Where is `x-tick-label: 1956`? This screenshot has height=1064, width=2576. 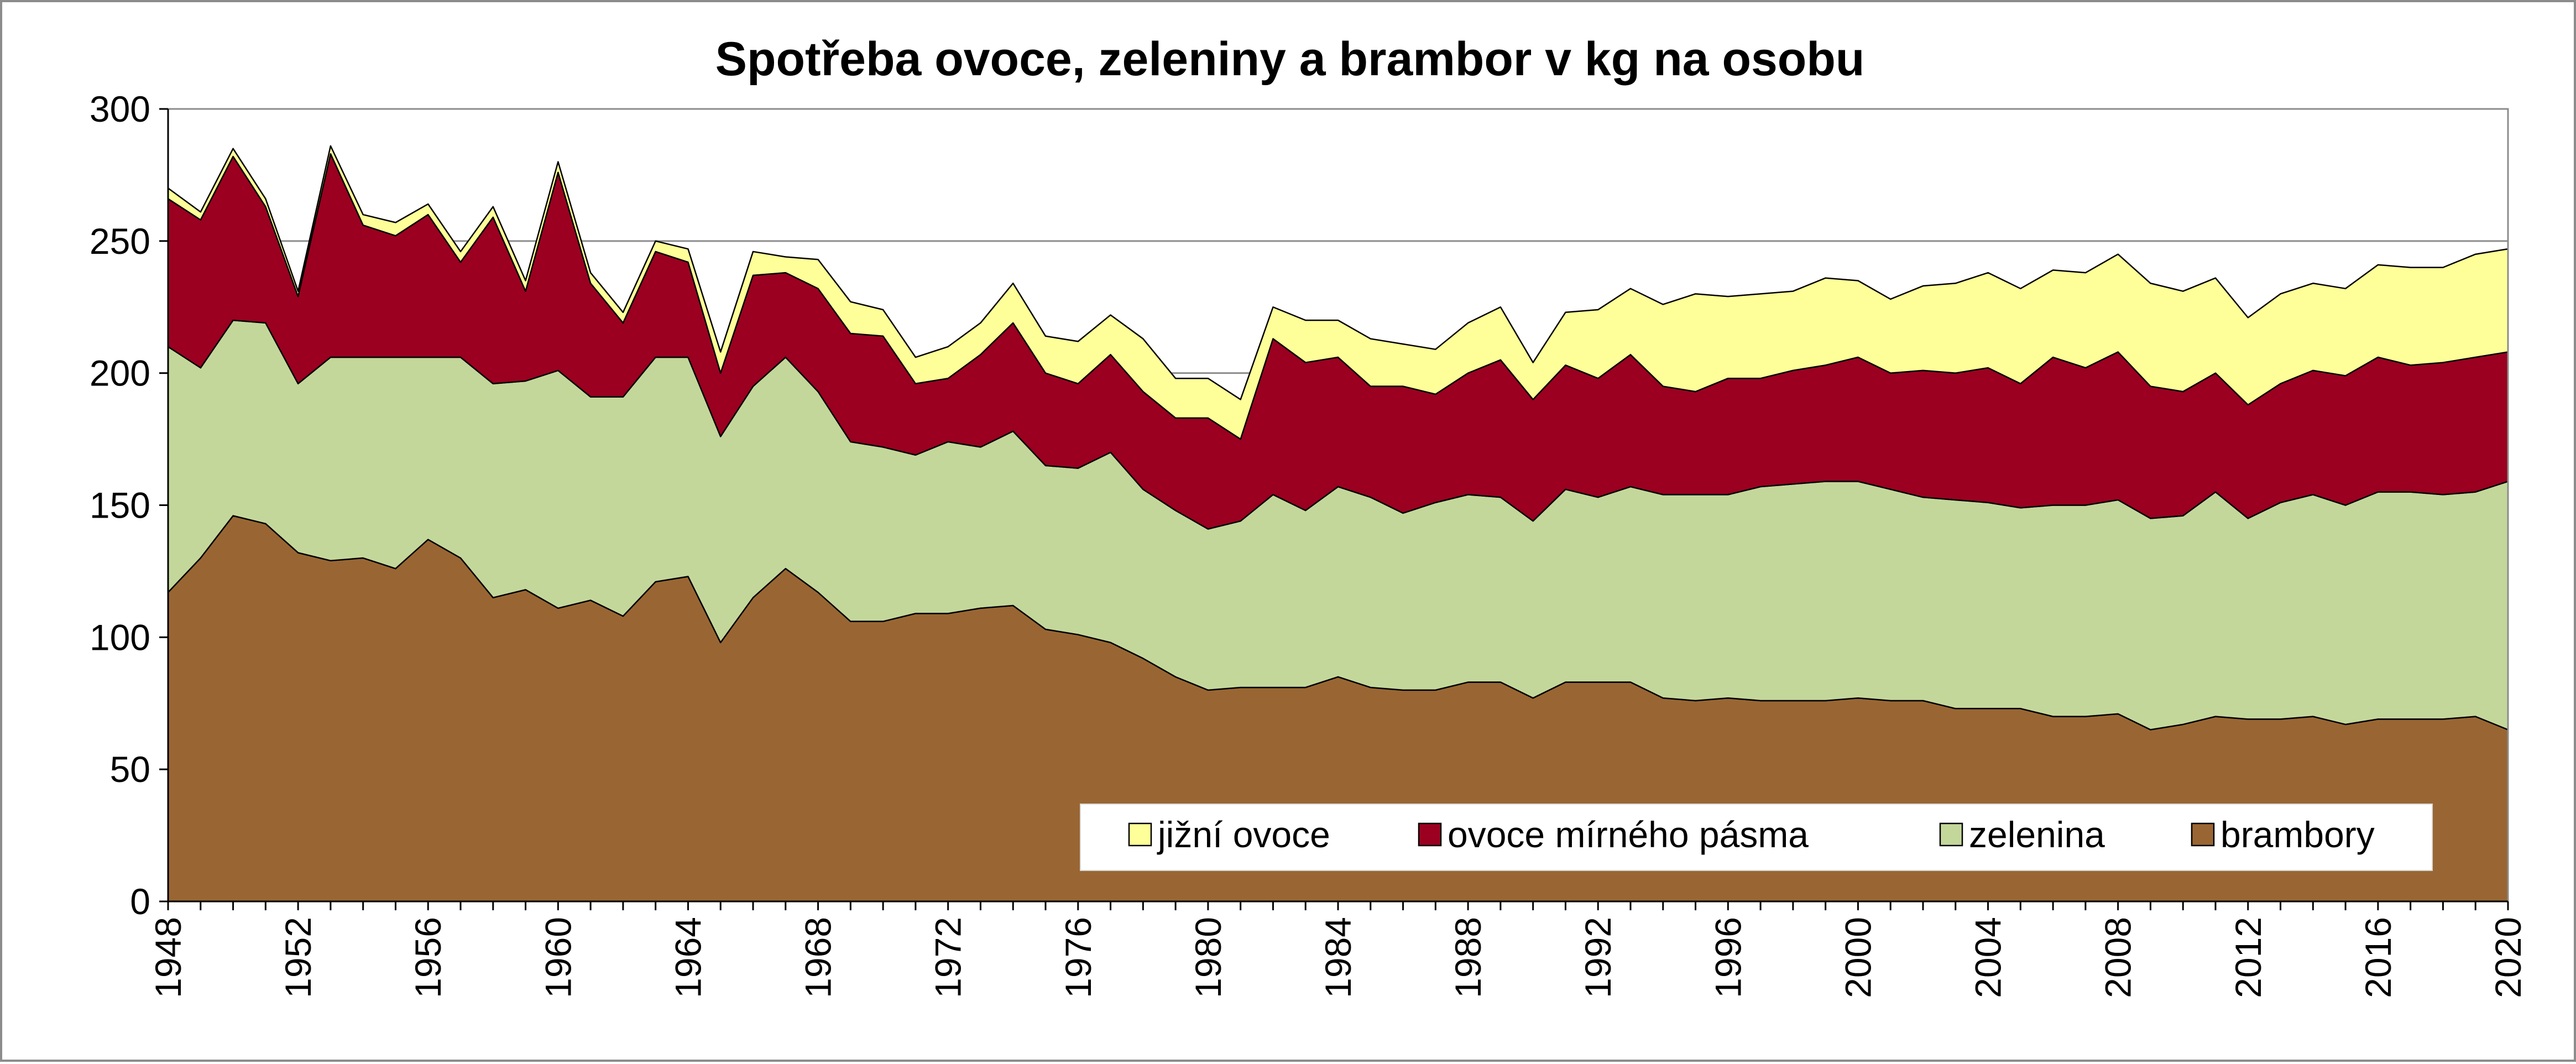
x-tick-label: 1956 is located at coordinates (427, 958).